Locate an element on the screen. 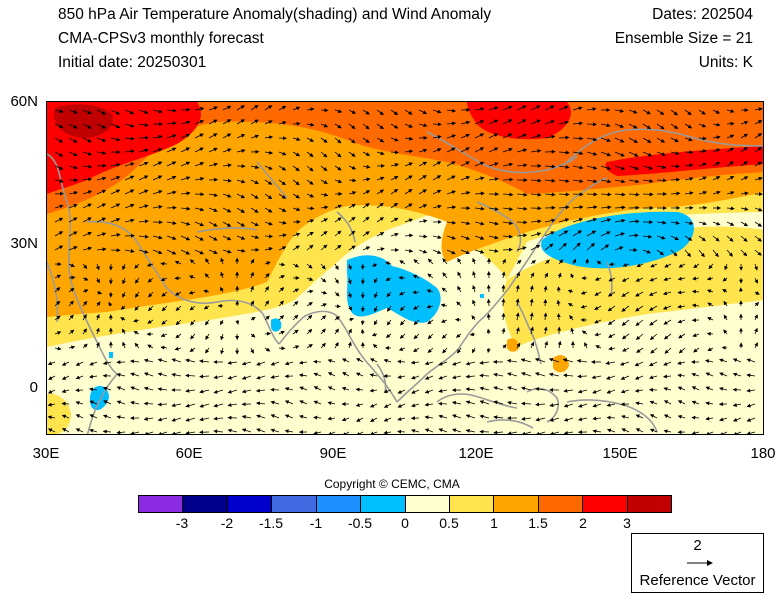 This screenshot has width=784, height=600. colorbar-swatch is located at coordinates (383, 504).